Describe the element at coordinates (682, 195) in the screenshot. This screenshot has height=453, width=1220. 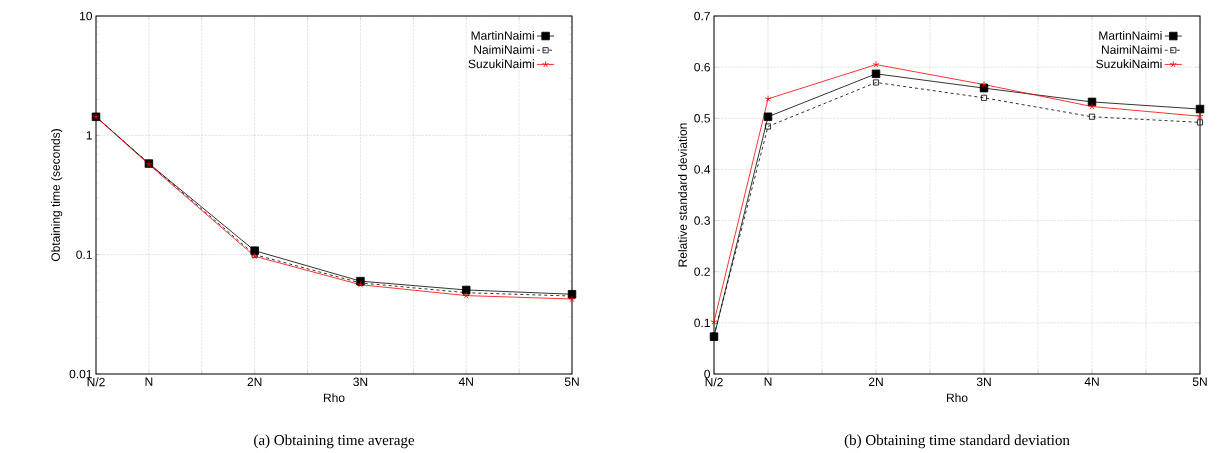
I see `y-axis-title: Relative standard deviation` at that location.